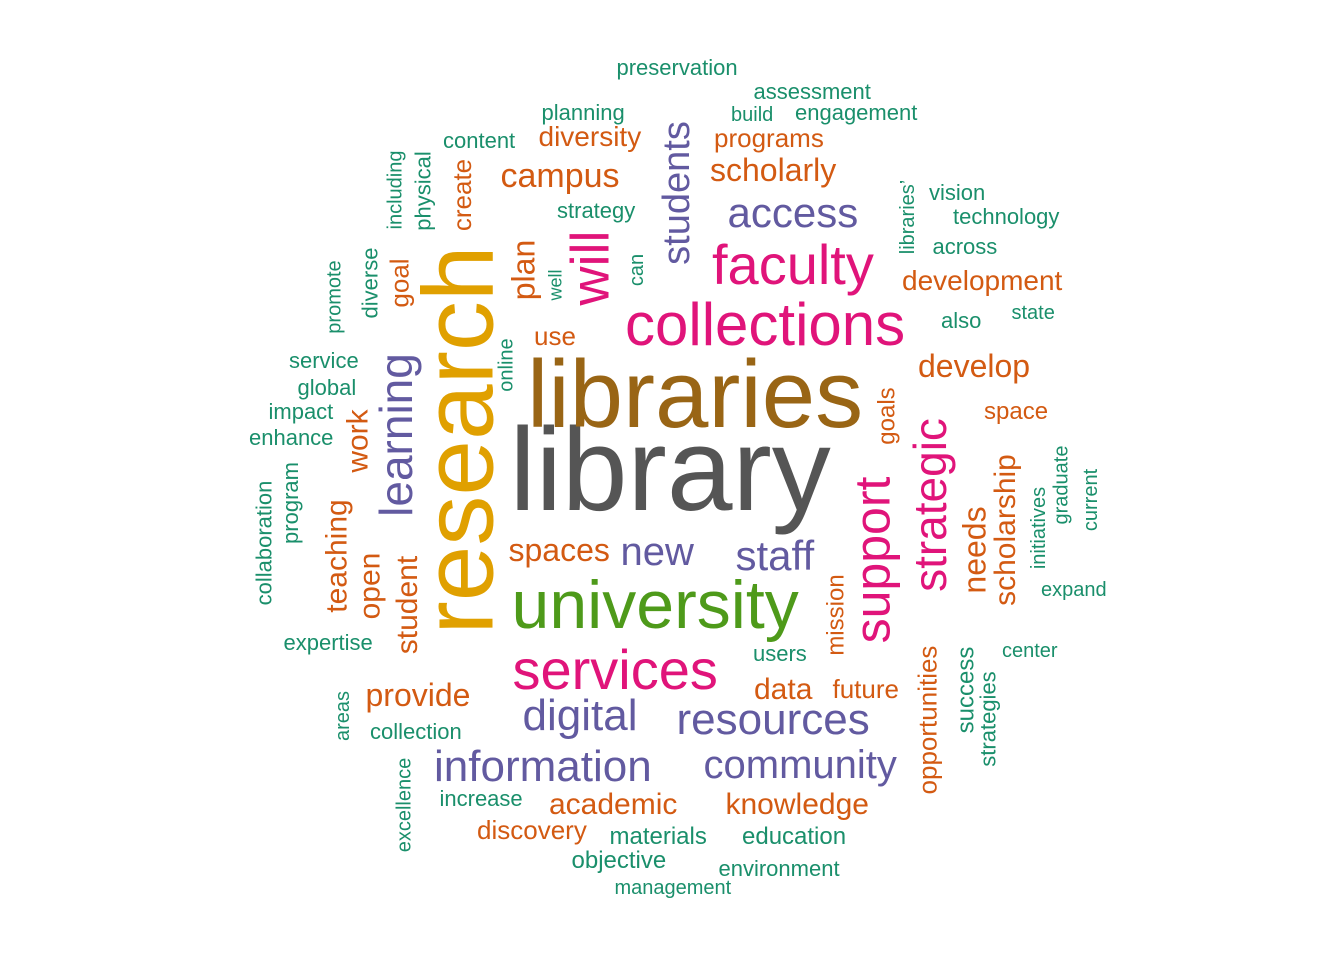 This screenshot has height=960, width=1344. I want to click on word-needs: needs, so click(974, 550).